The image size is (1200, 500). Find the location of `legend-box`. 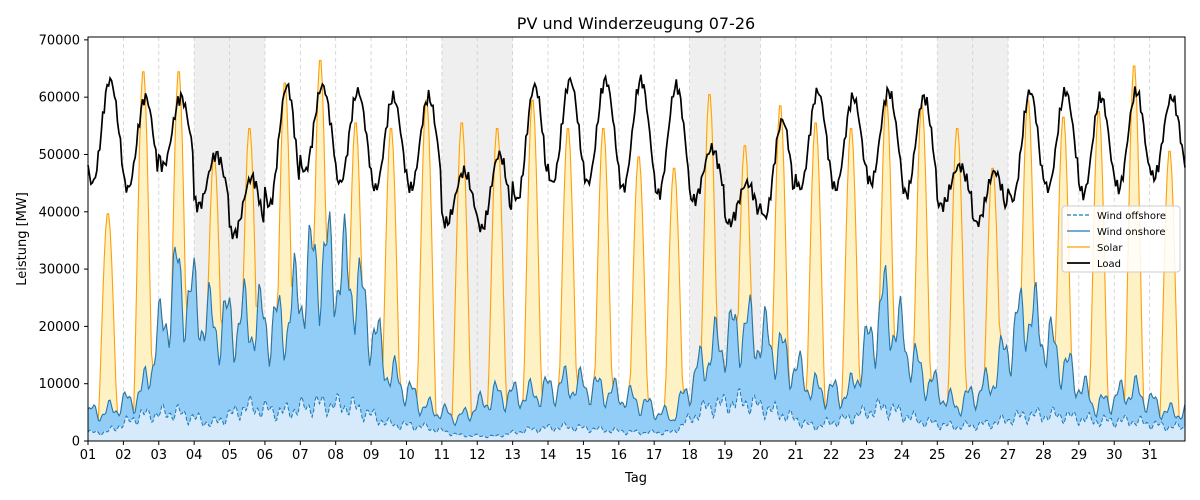

legend-box is located at coordinates (1121, 239).